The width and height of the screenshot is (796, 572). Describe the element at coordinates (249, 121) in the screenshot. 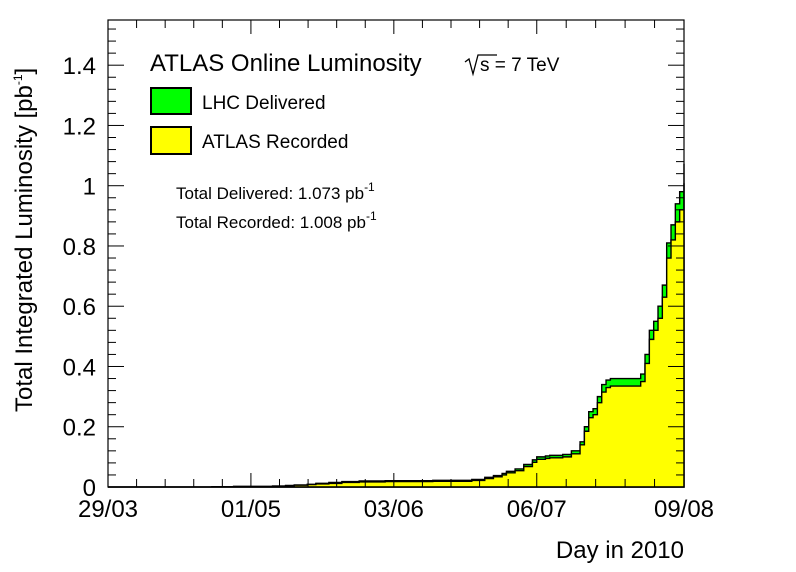

I see `legend: LHC Delivered ATLAS Recorded` at that location.